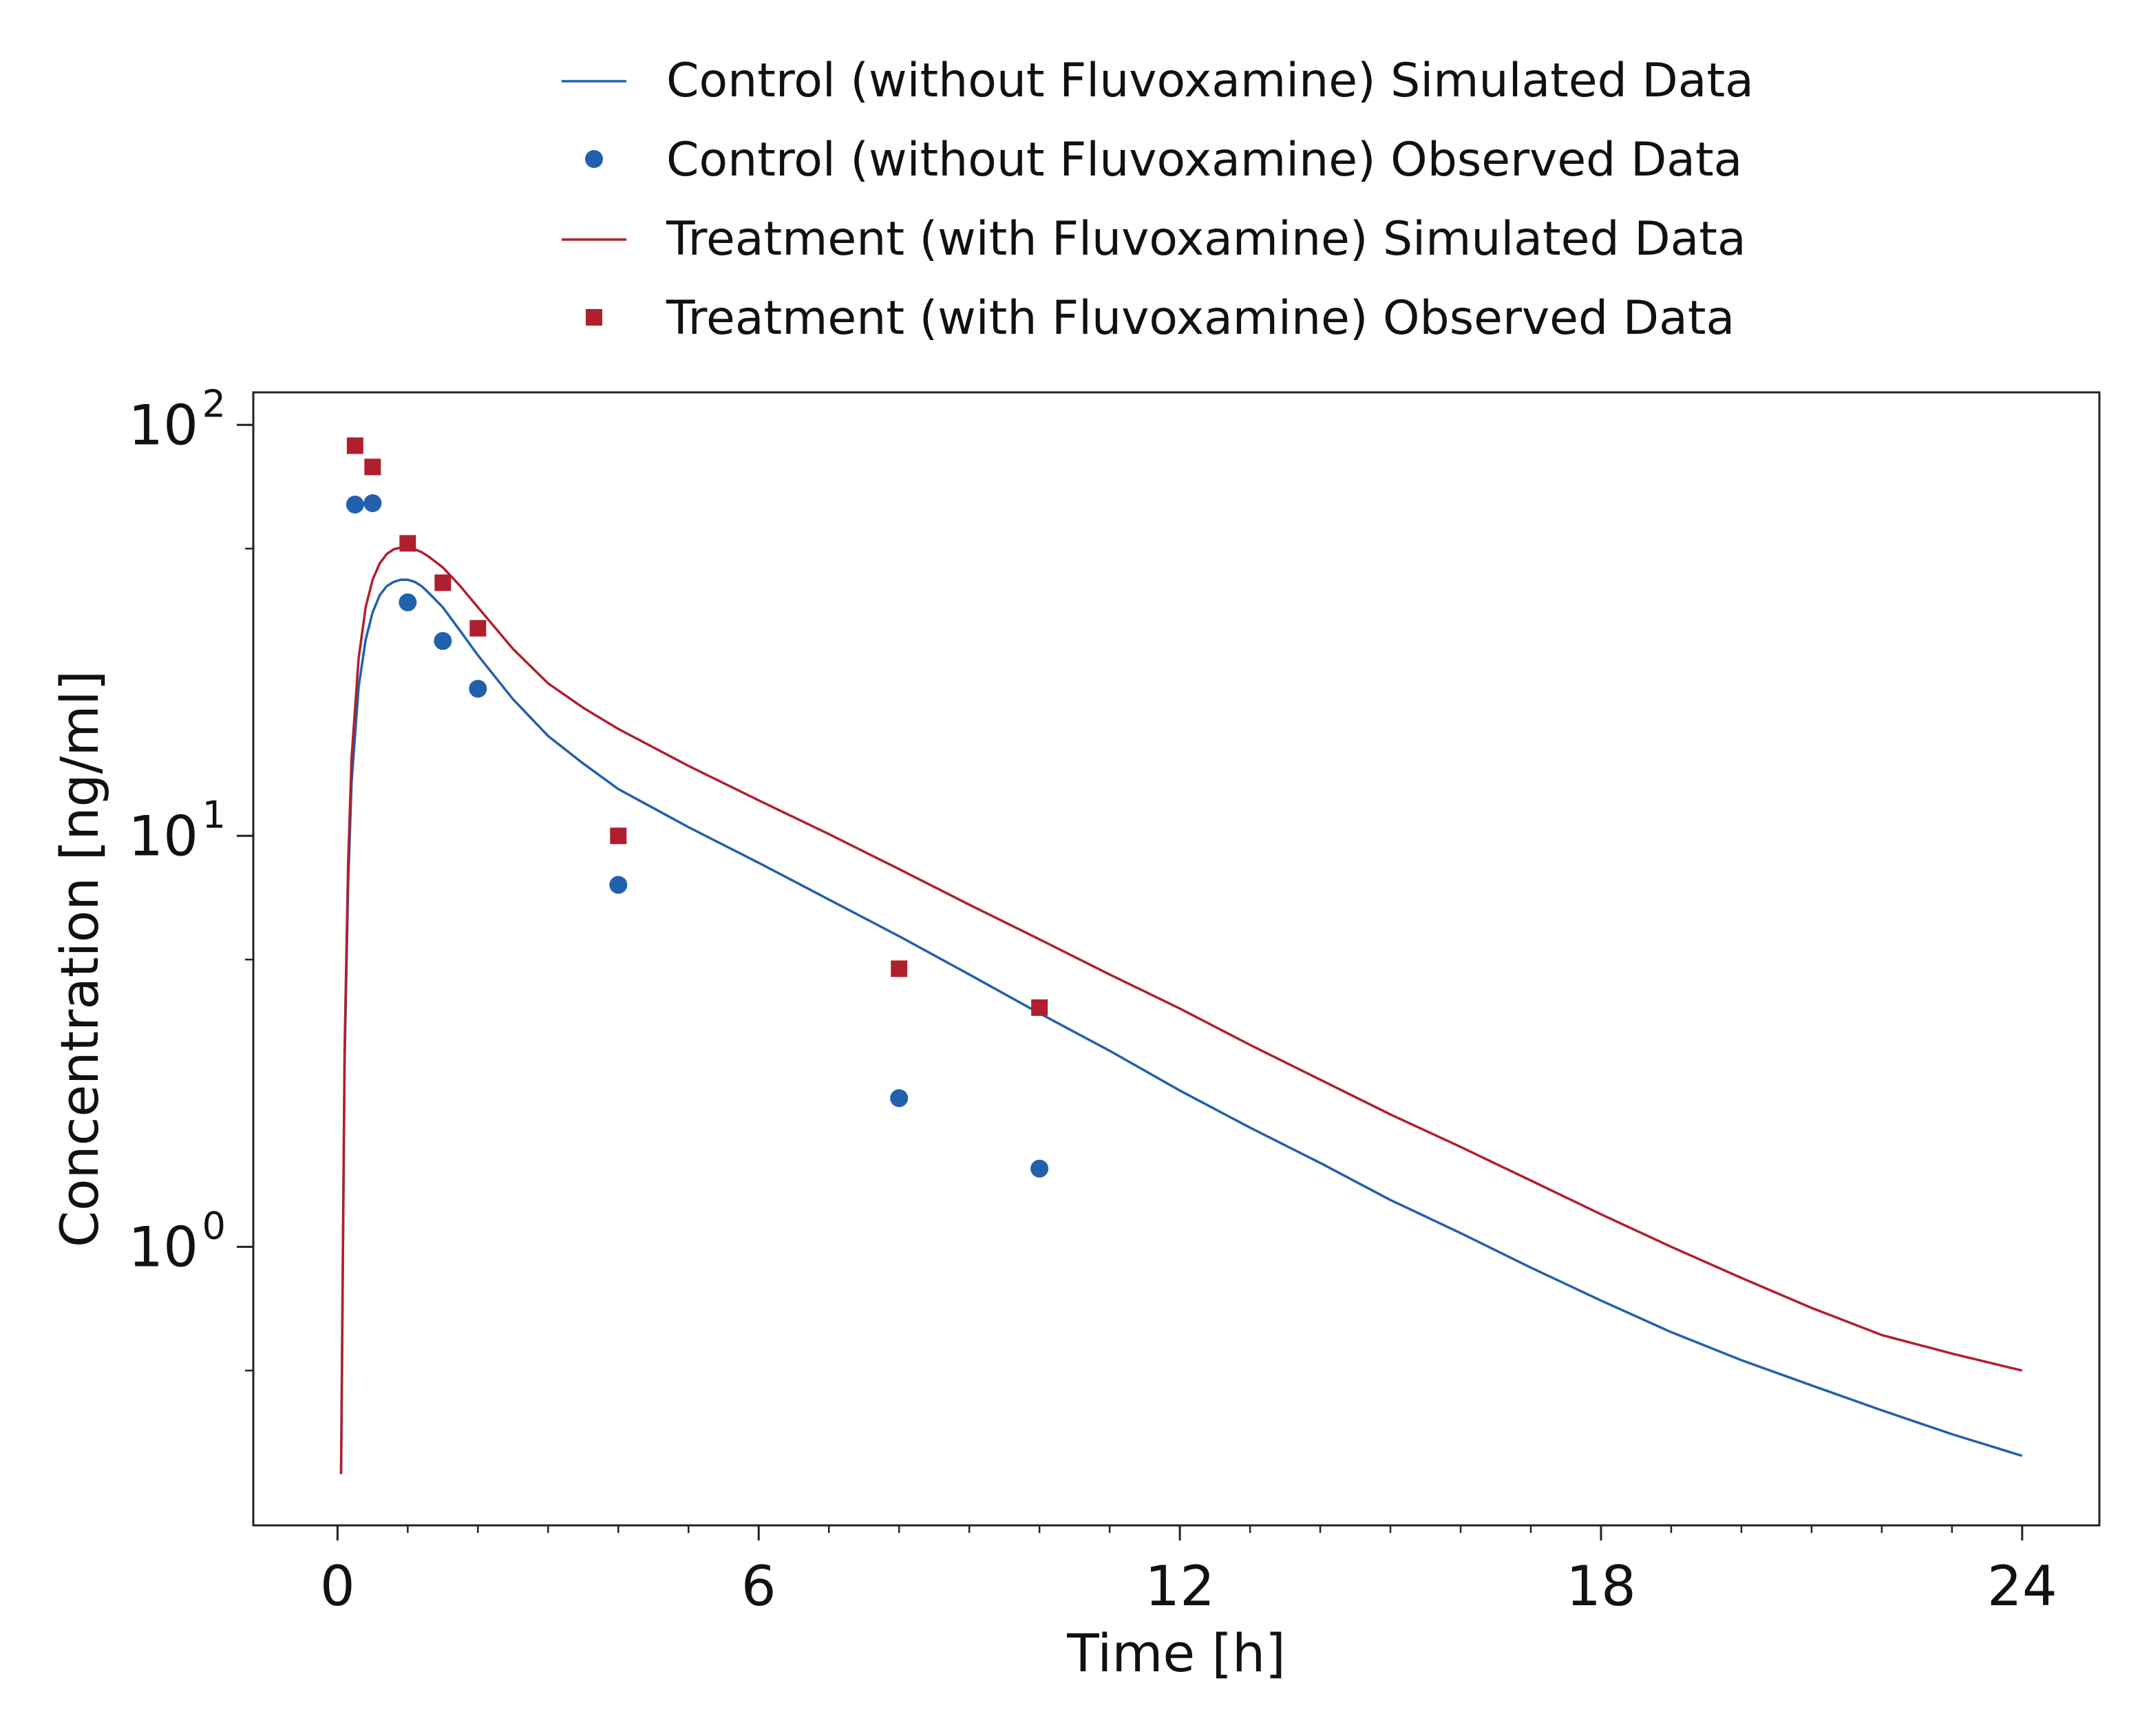 The width and height of the screenshot is (2151, 1736). What do you see at coordinates (1180, 1586) in the screenshot?
I see `x-tick-label: 12` at bounding box center [1180, 1586].